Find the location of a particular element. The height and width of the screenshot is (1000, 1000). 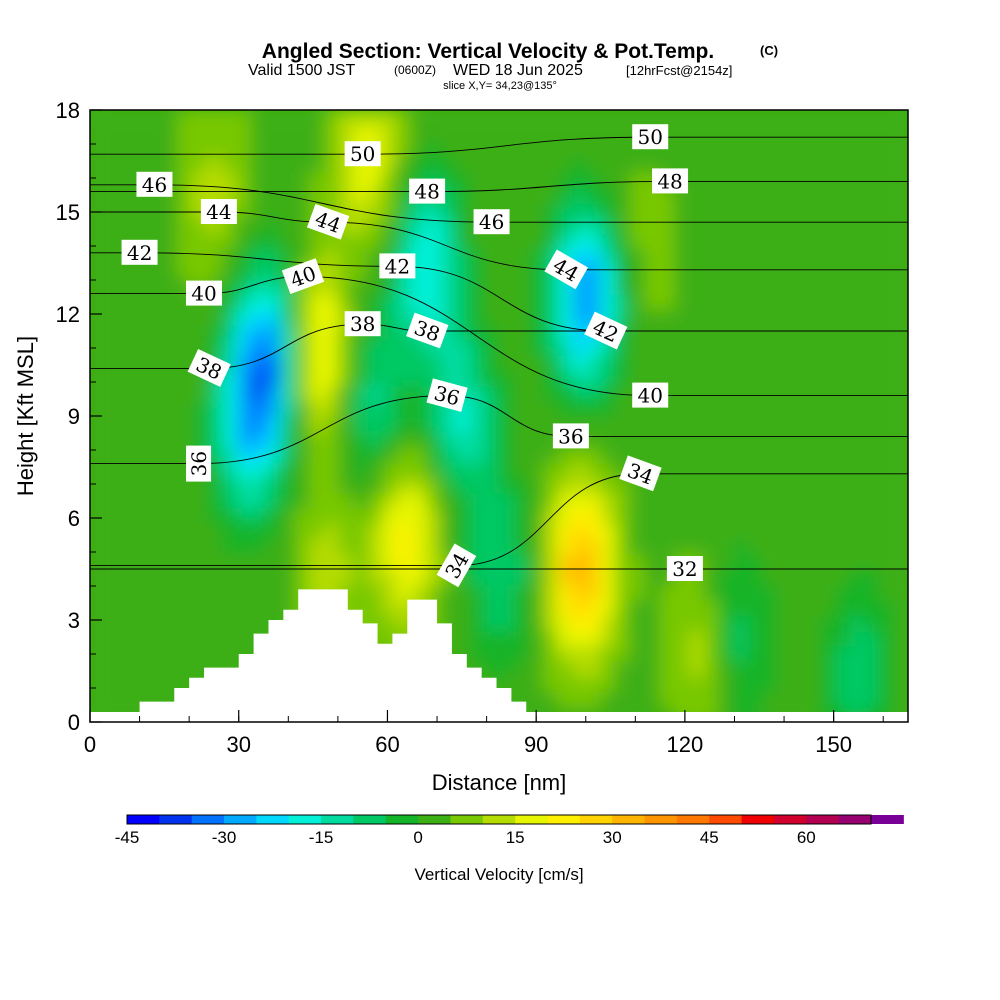

theta-label-box is located at coordinates (303, 276).